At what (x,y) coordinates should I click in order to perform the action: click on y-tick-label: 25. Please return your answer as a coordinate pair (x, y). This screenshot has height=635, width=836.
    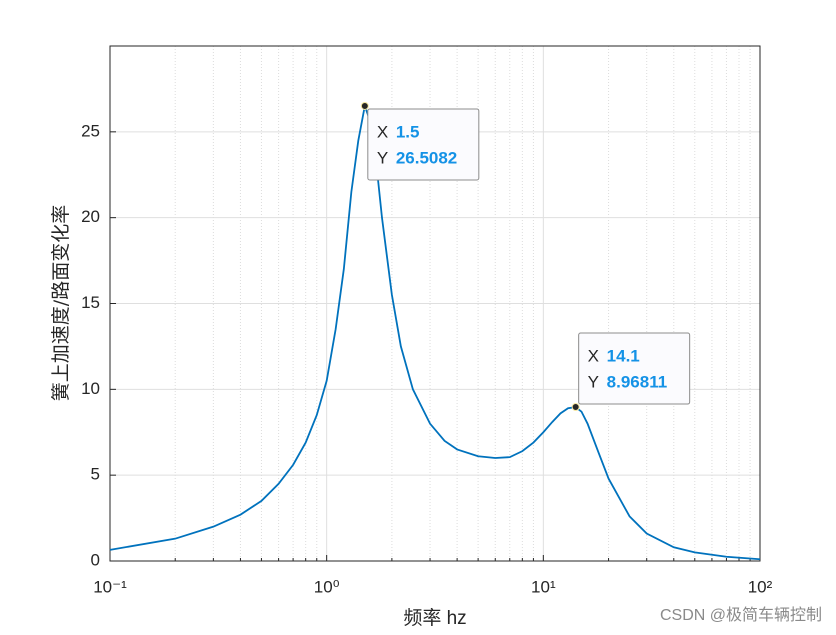
    Looking at the image, I should click on (90, 130).